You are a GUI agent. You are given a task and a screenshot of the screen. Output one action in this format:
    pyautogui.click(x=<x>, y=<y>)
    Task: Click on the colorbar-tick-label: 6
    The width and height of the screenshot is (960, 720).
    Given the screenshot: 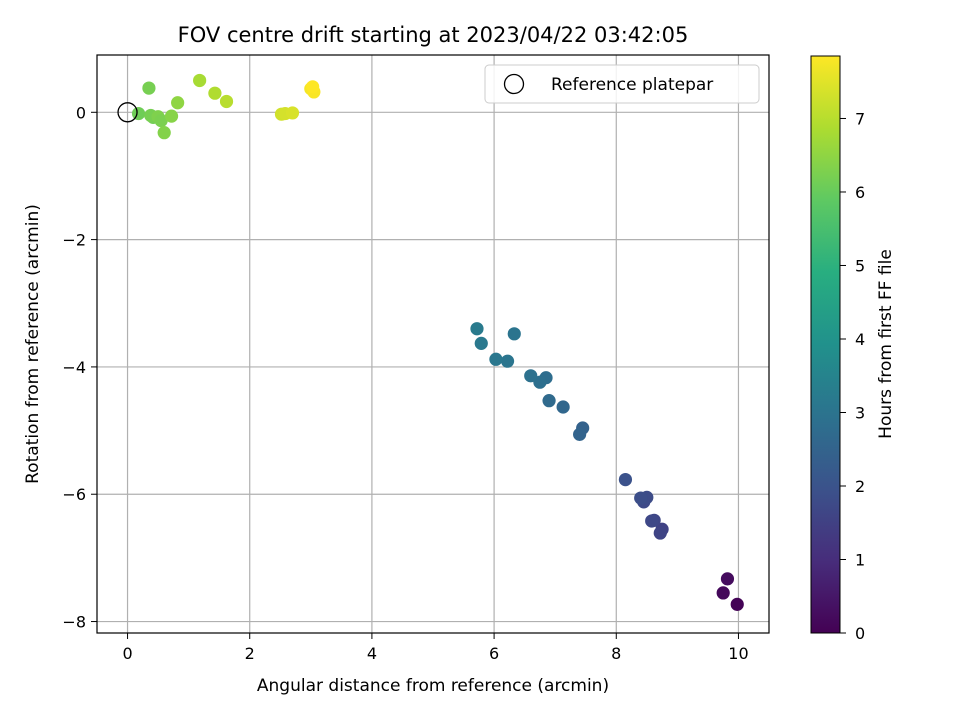 What is the action you would take?
    pyautogui.click(x=860, y=192)
    